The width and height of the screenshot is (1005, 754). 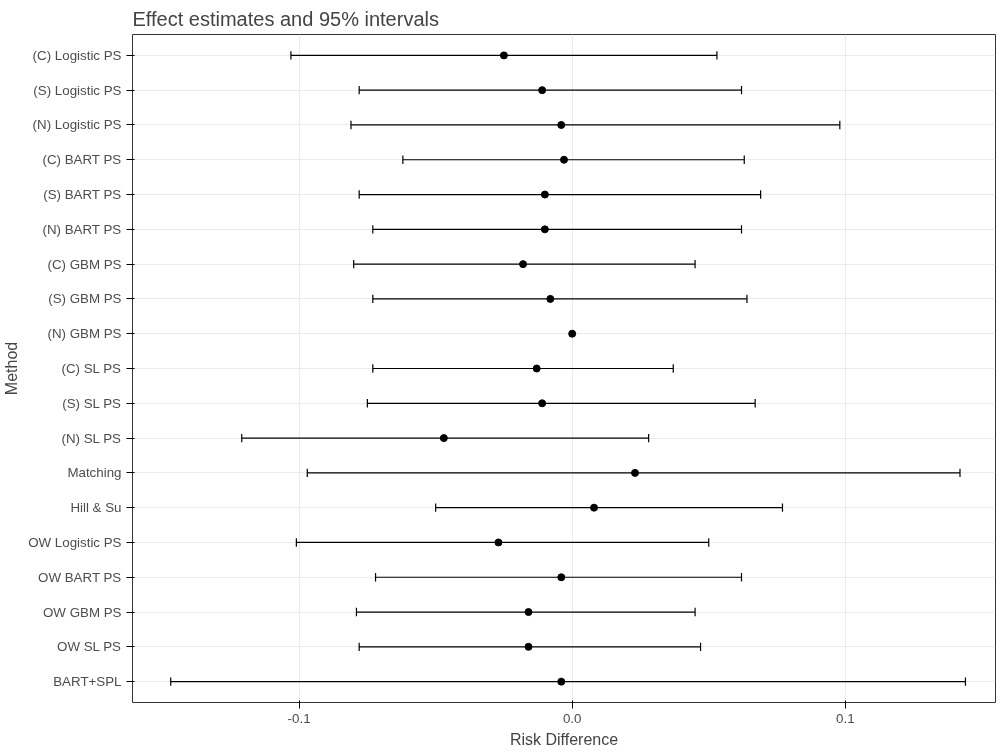 I want to click on y-axis-title: Method, so click(x=12, y=368).